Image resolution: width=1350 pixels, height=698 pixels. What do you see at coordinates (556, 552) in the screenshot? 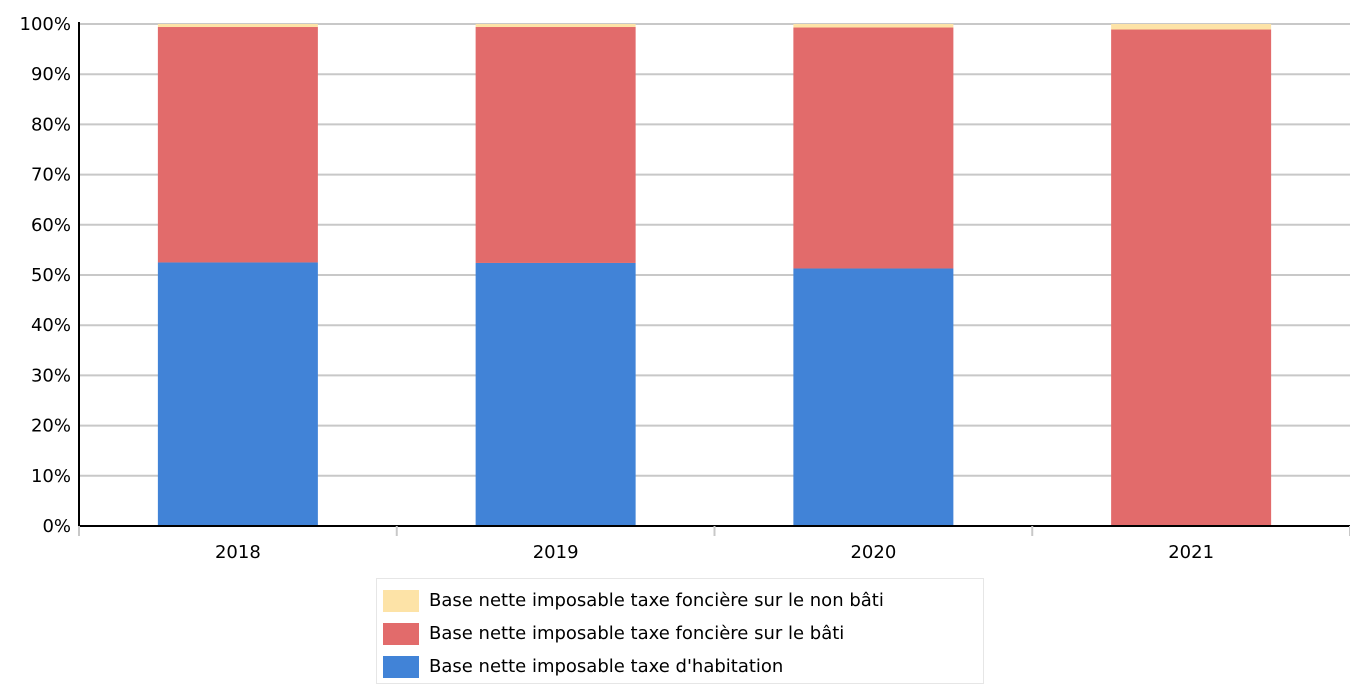
I see `x-tick-label: 2019` at bounding box center [556, 552].